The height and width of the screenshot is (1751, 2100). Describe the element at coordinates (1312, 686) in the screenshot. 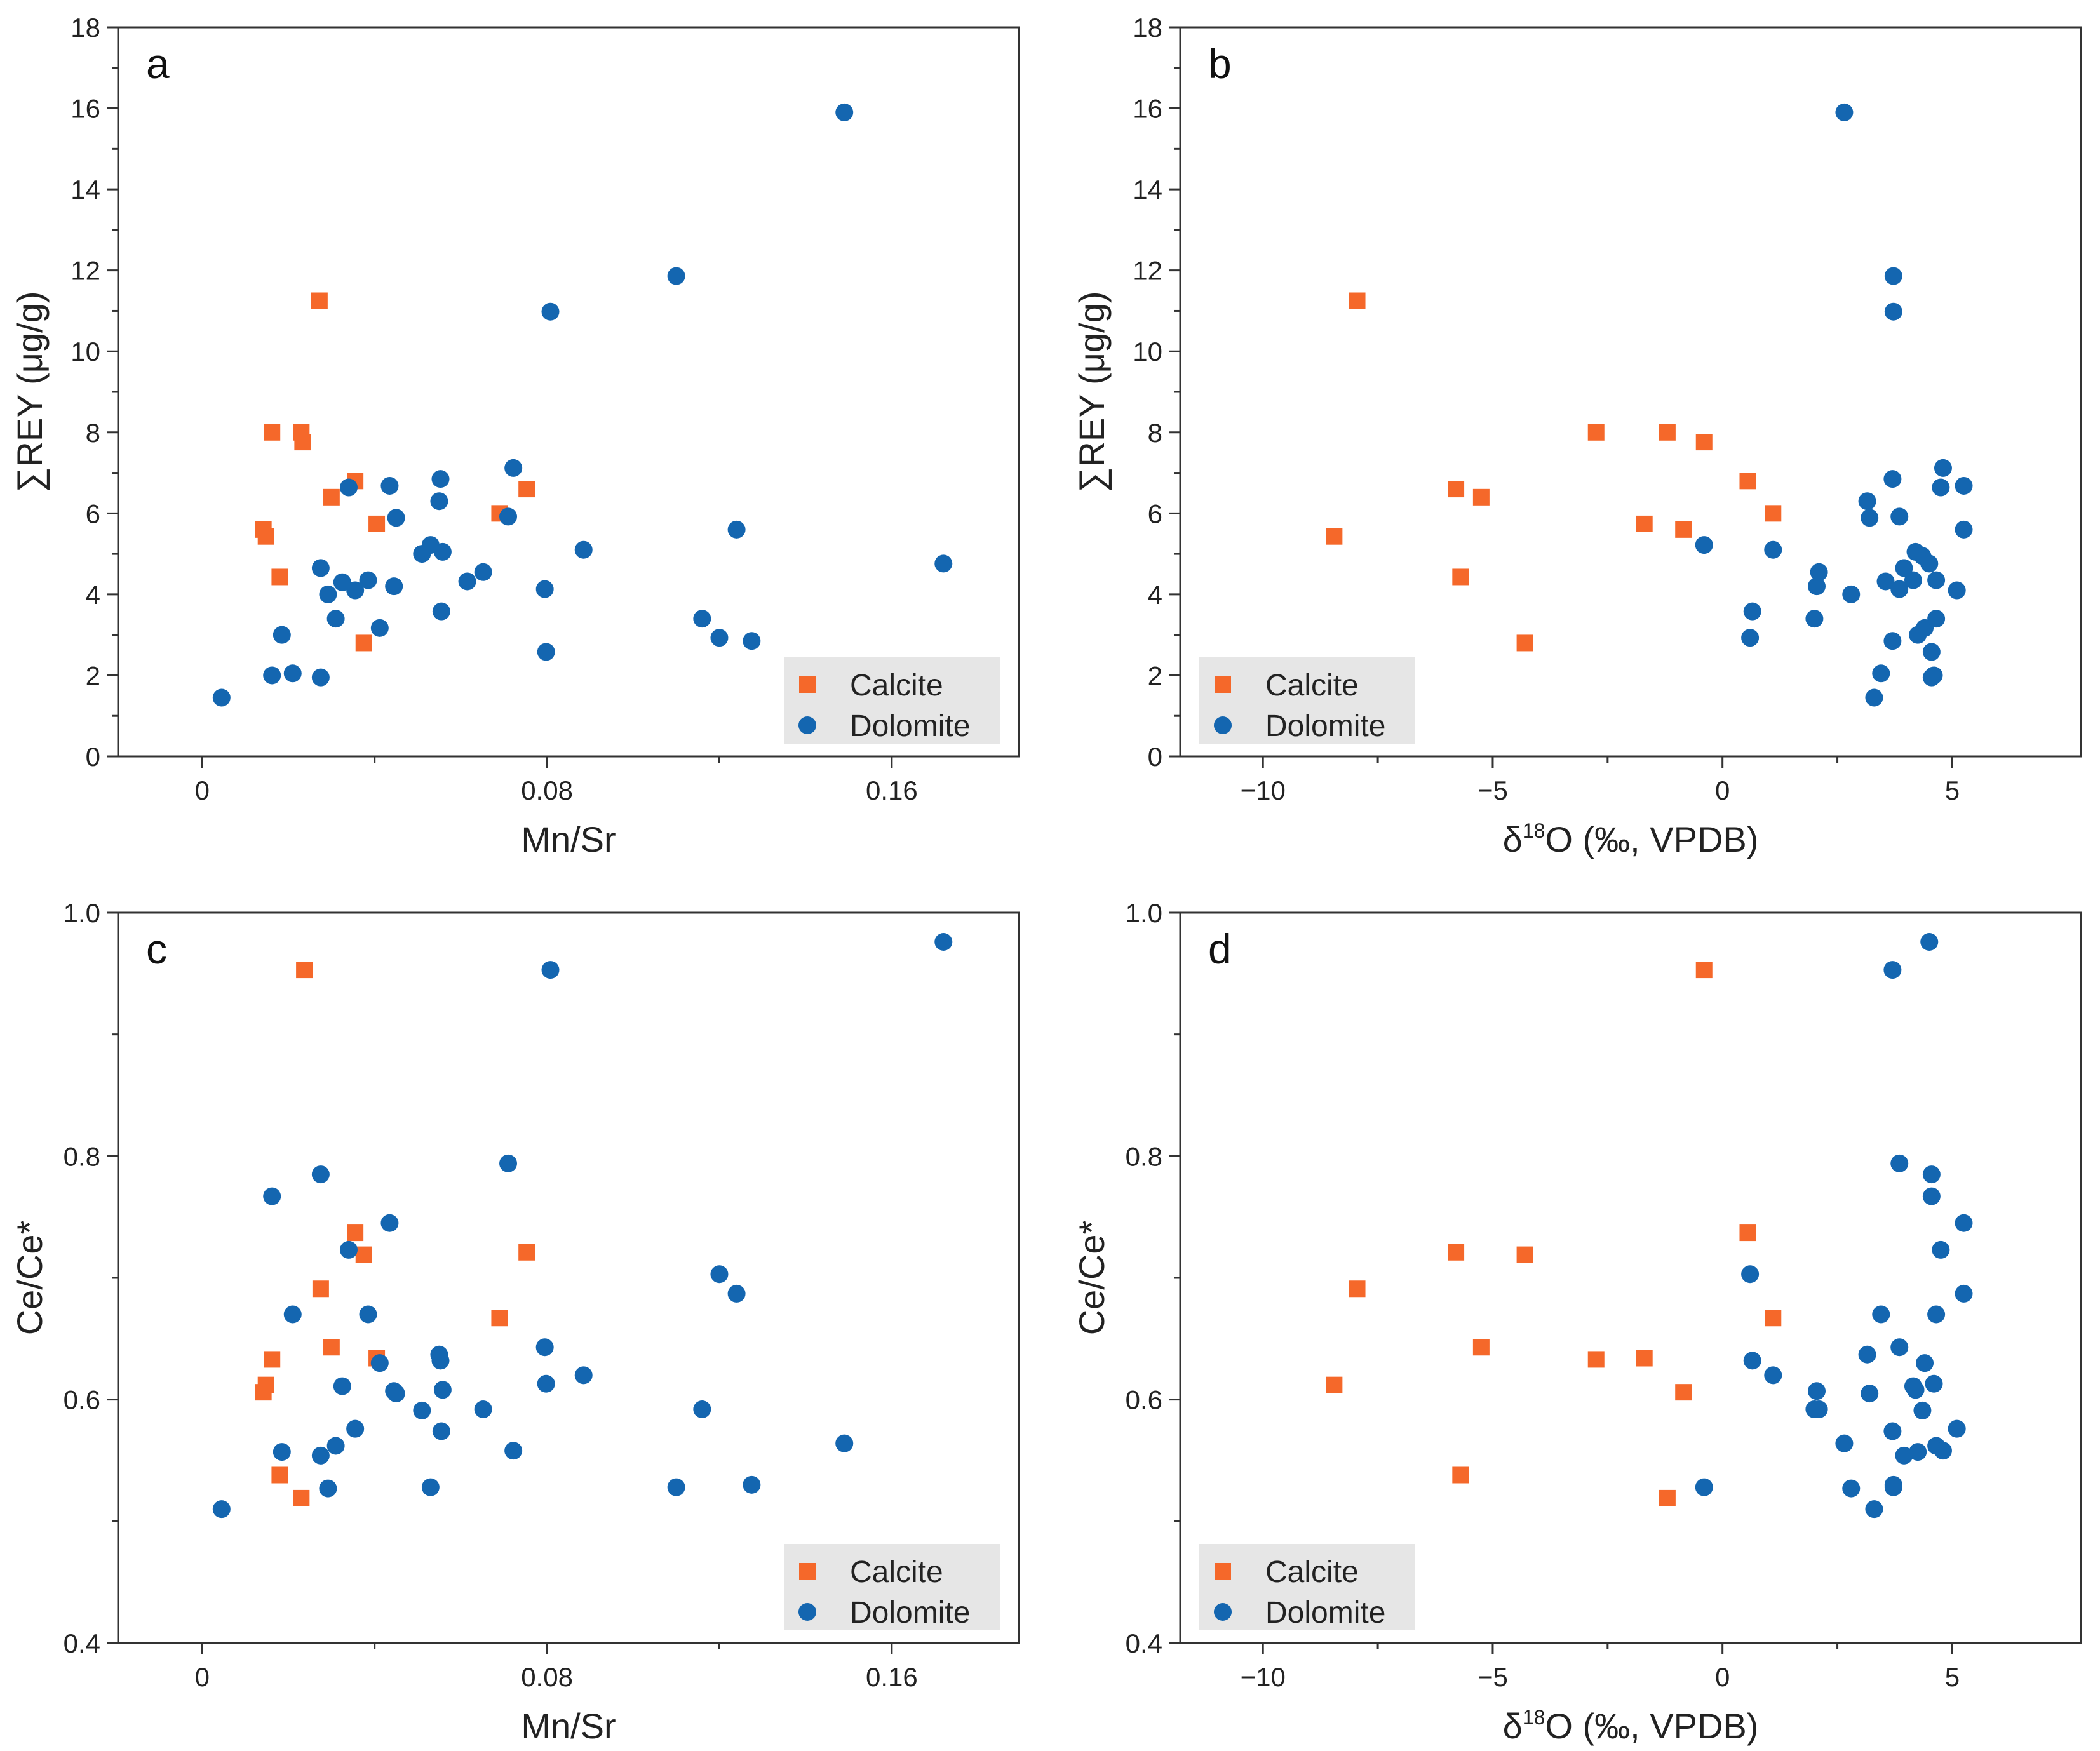

I see `legend-calcite-label: Calcite` at that location.